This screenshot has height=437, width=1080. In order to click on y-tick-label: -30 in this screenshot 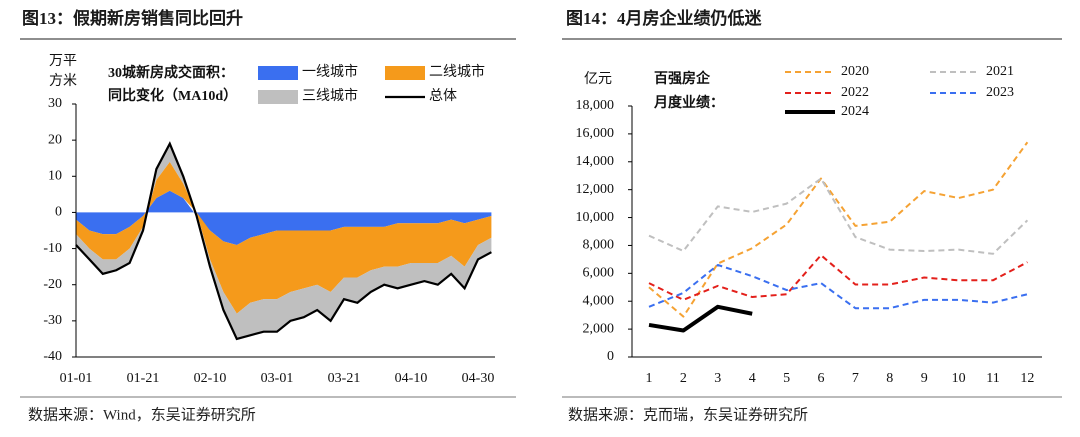, I will do `click(52, 320)`.